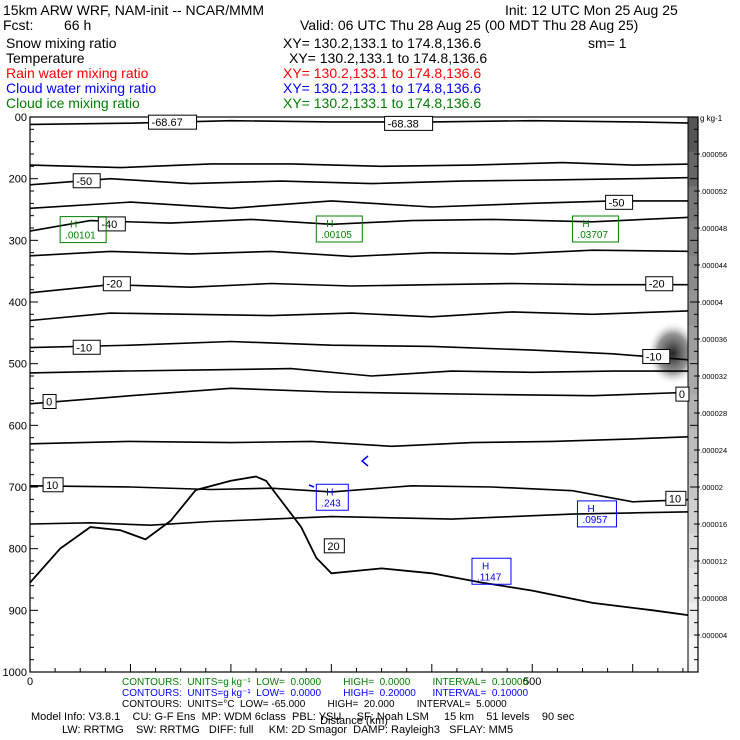 Image resolution: width=740 pixels, height=740 pixels. I want to click on field-xy-cloud-ice: XY= 130.2,133.1 to 174.8,136.6, so click(382, 103).